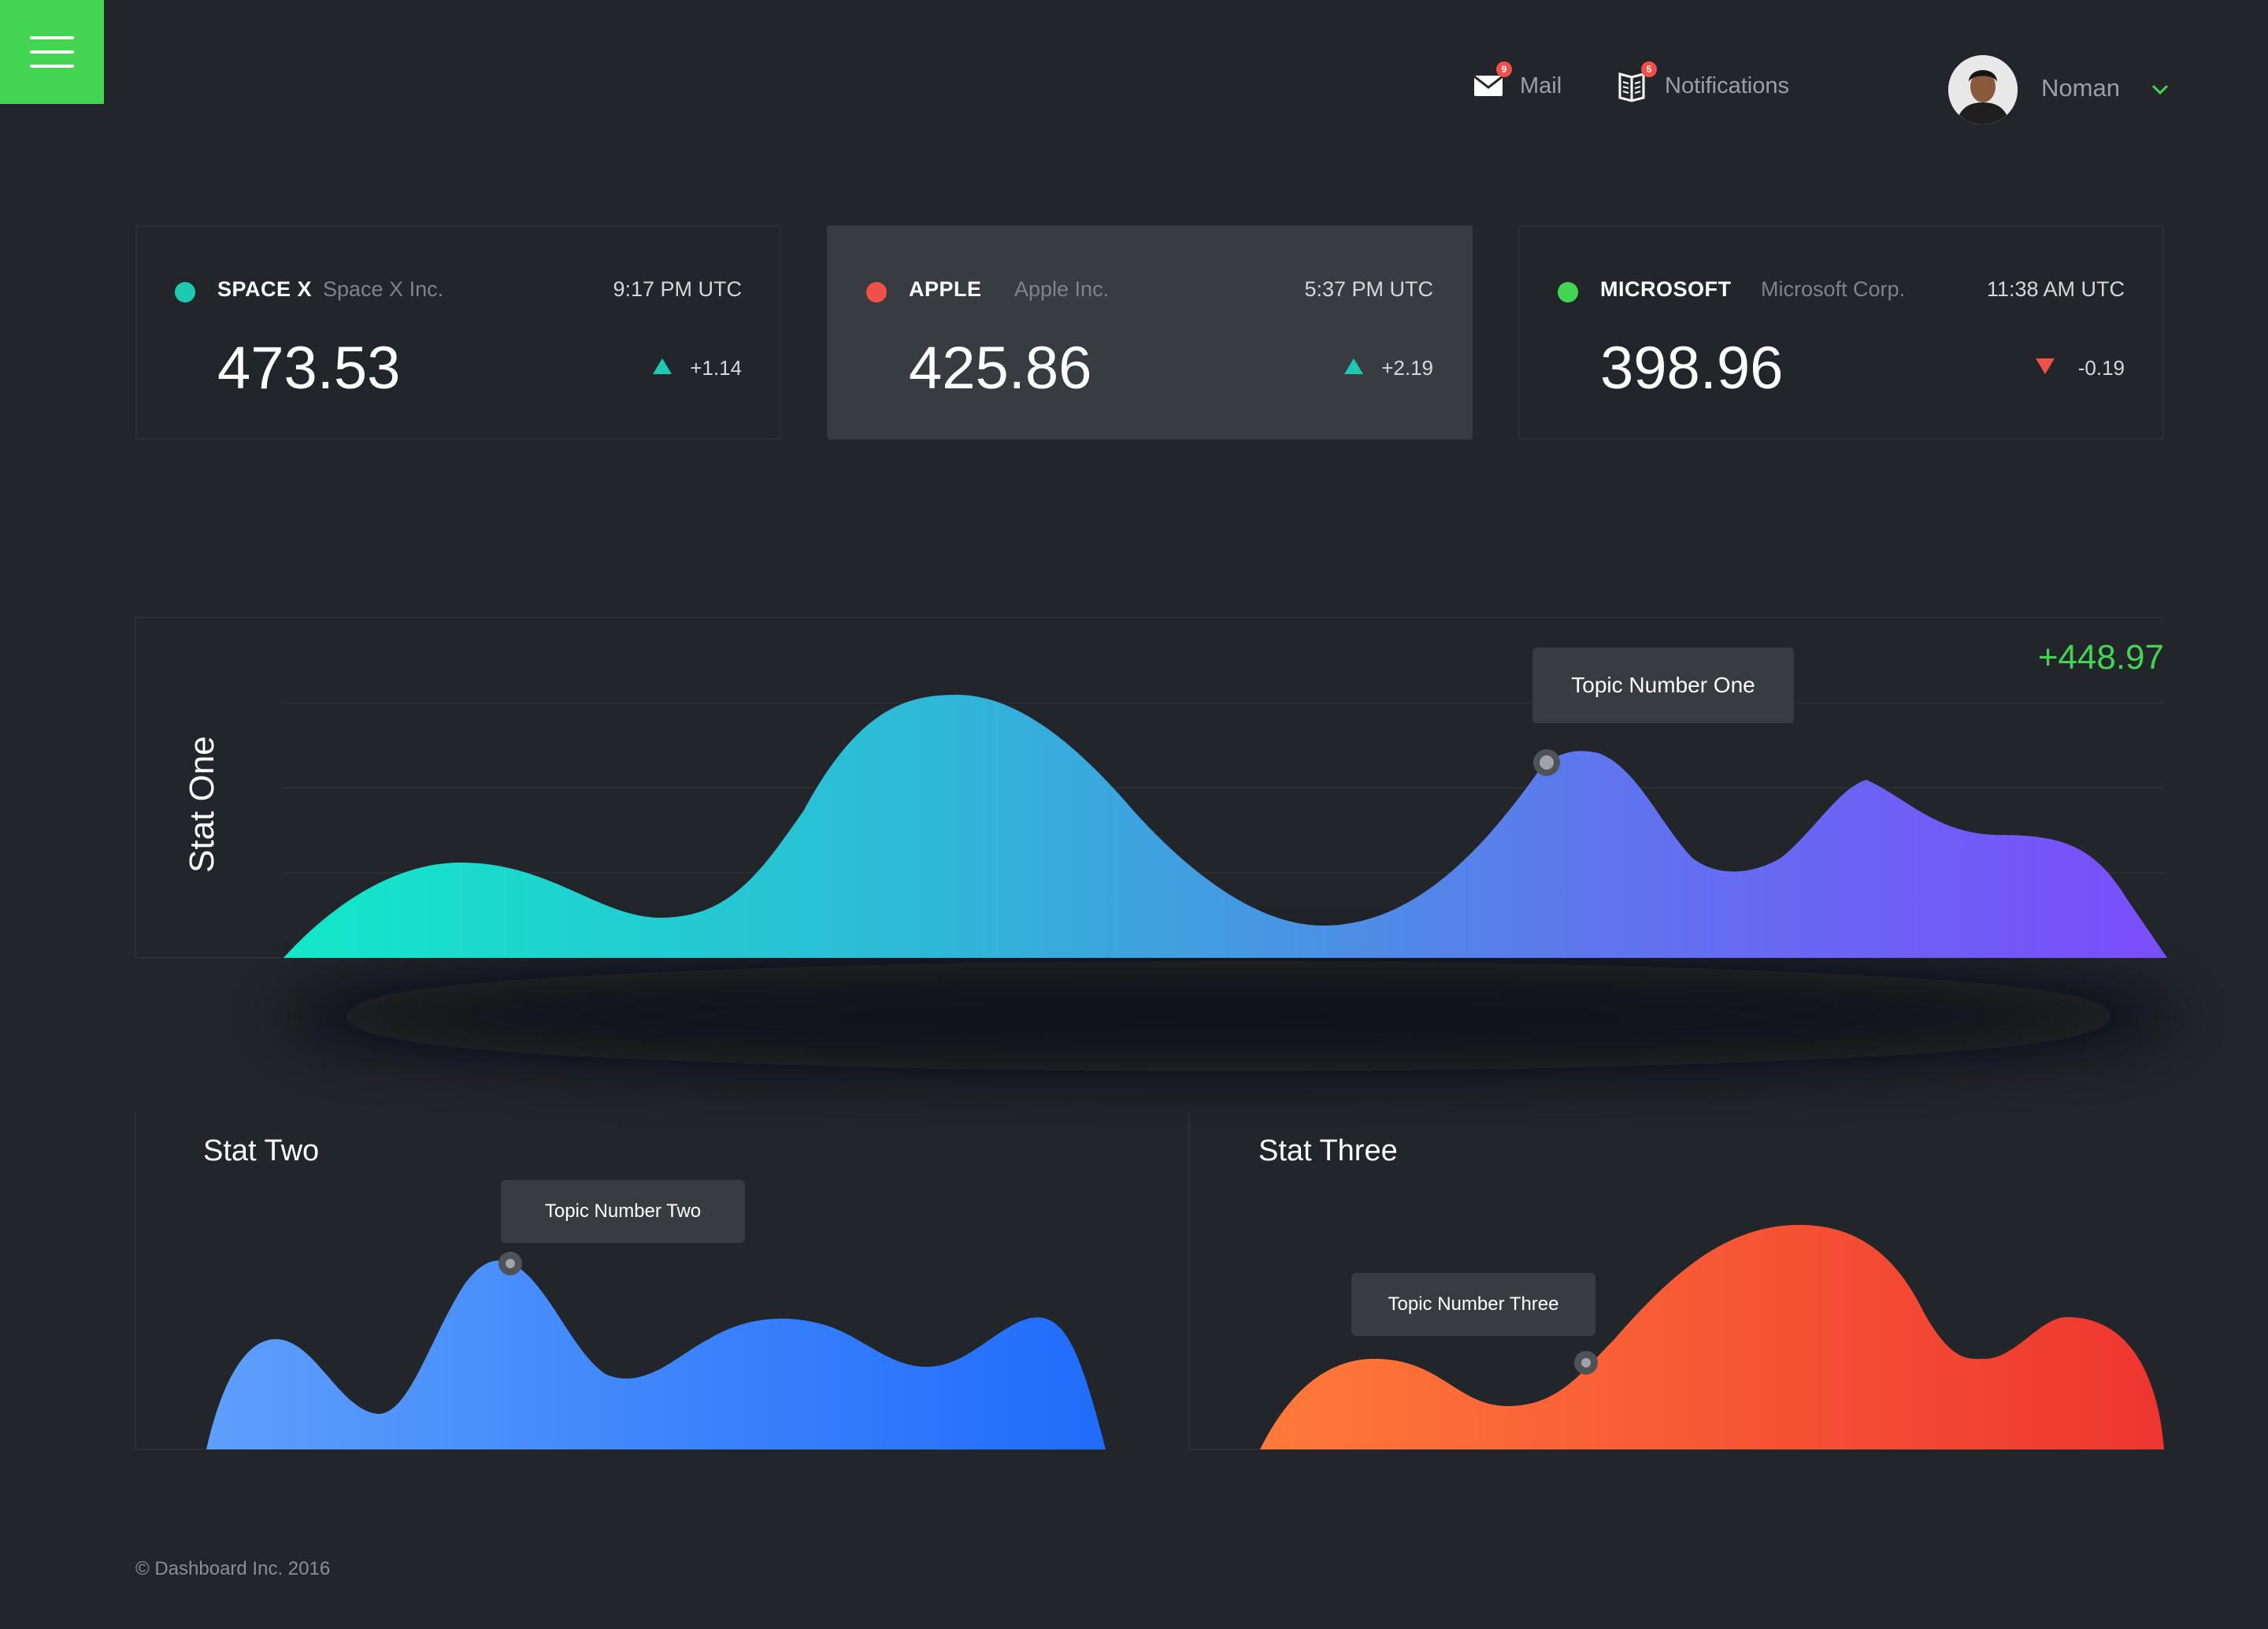  Describe the element at coordinates (383, 289) in the screenshot. I see `stock-company: Space X Inc.` at that location.